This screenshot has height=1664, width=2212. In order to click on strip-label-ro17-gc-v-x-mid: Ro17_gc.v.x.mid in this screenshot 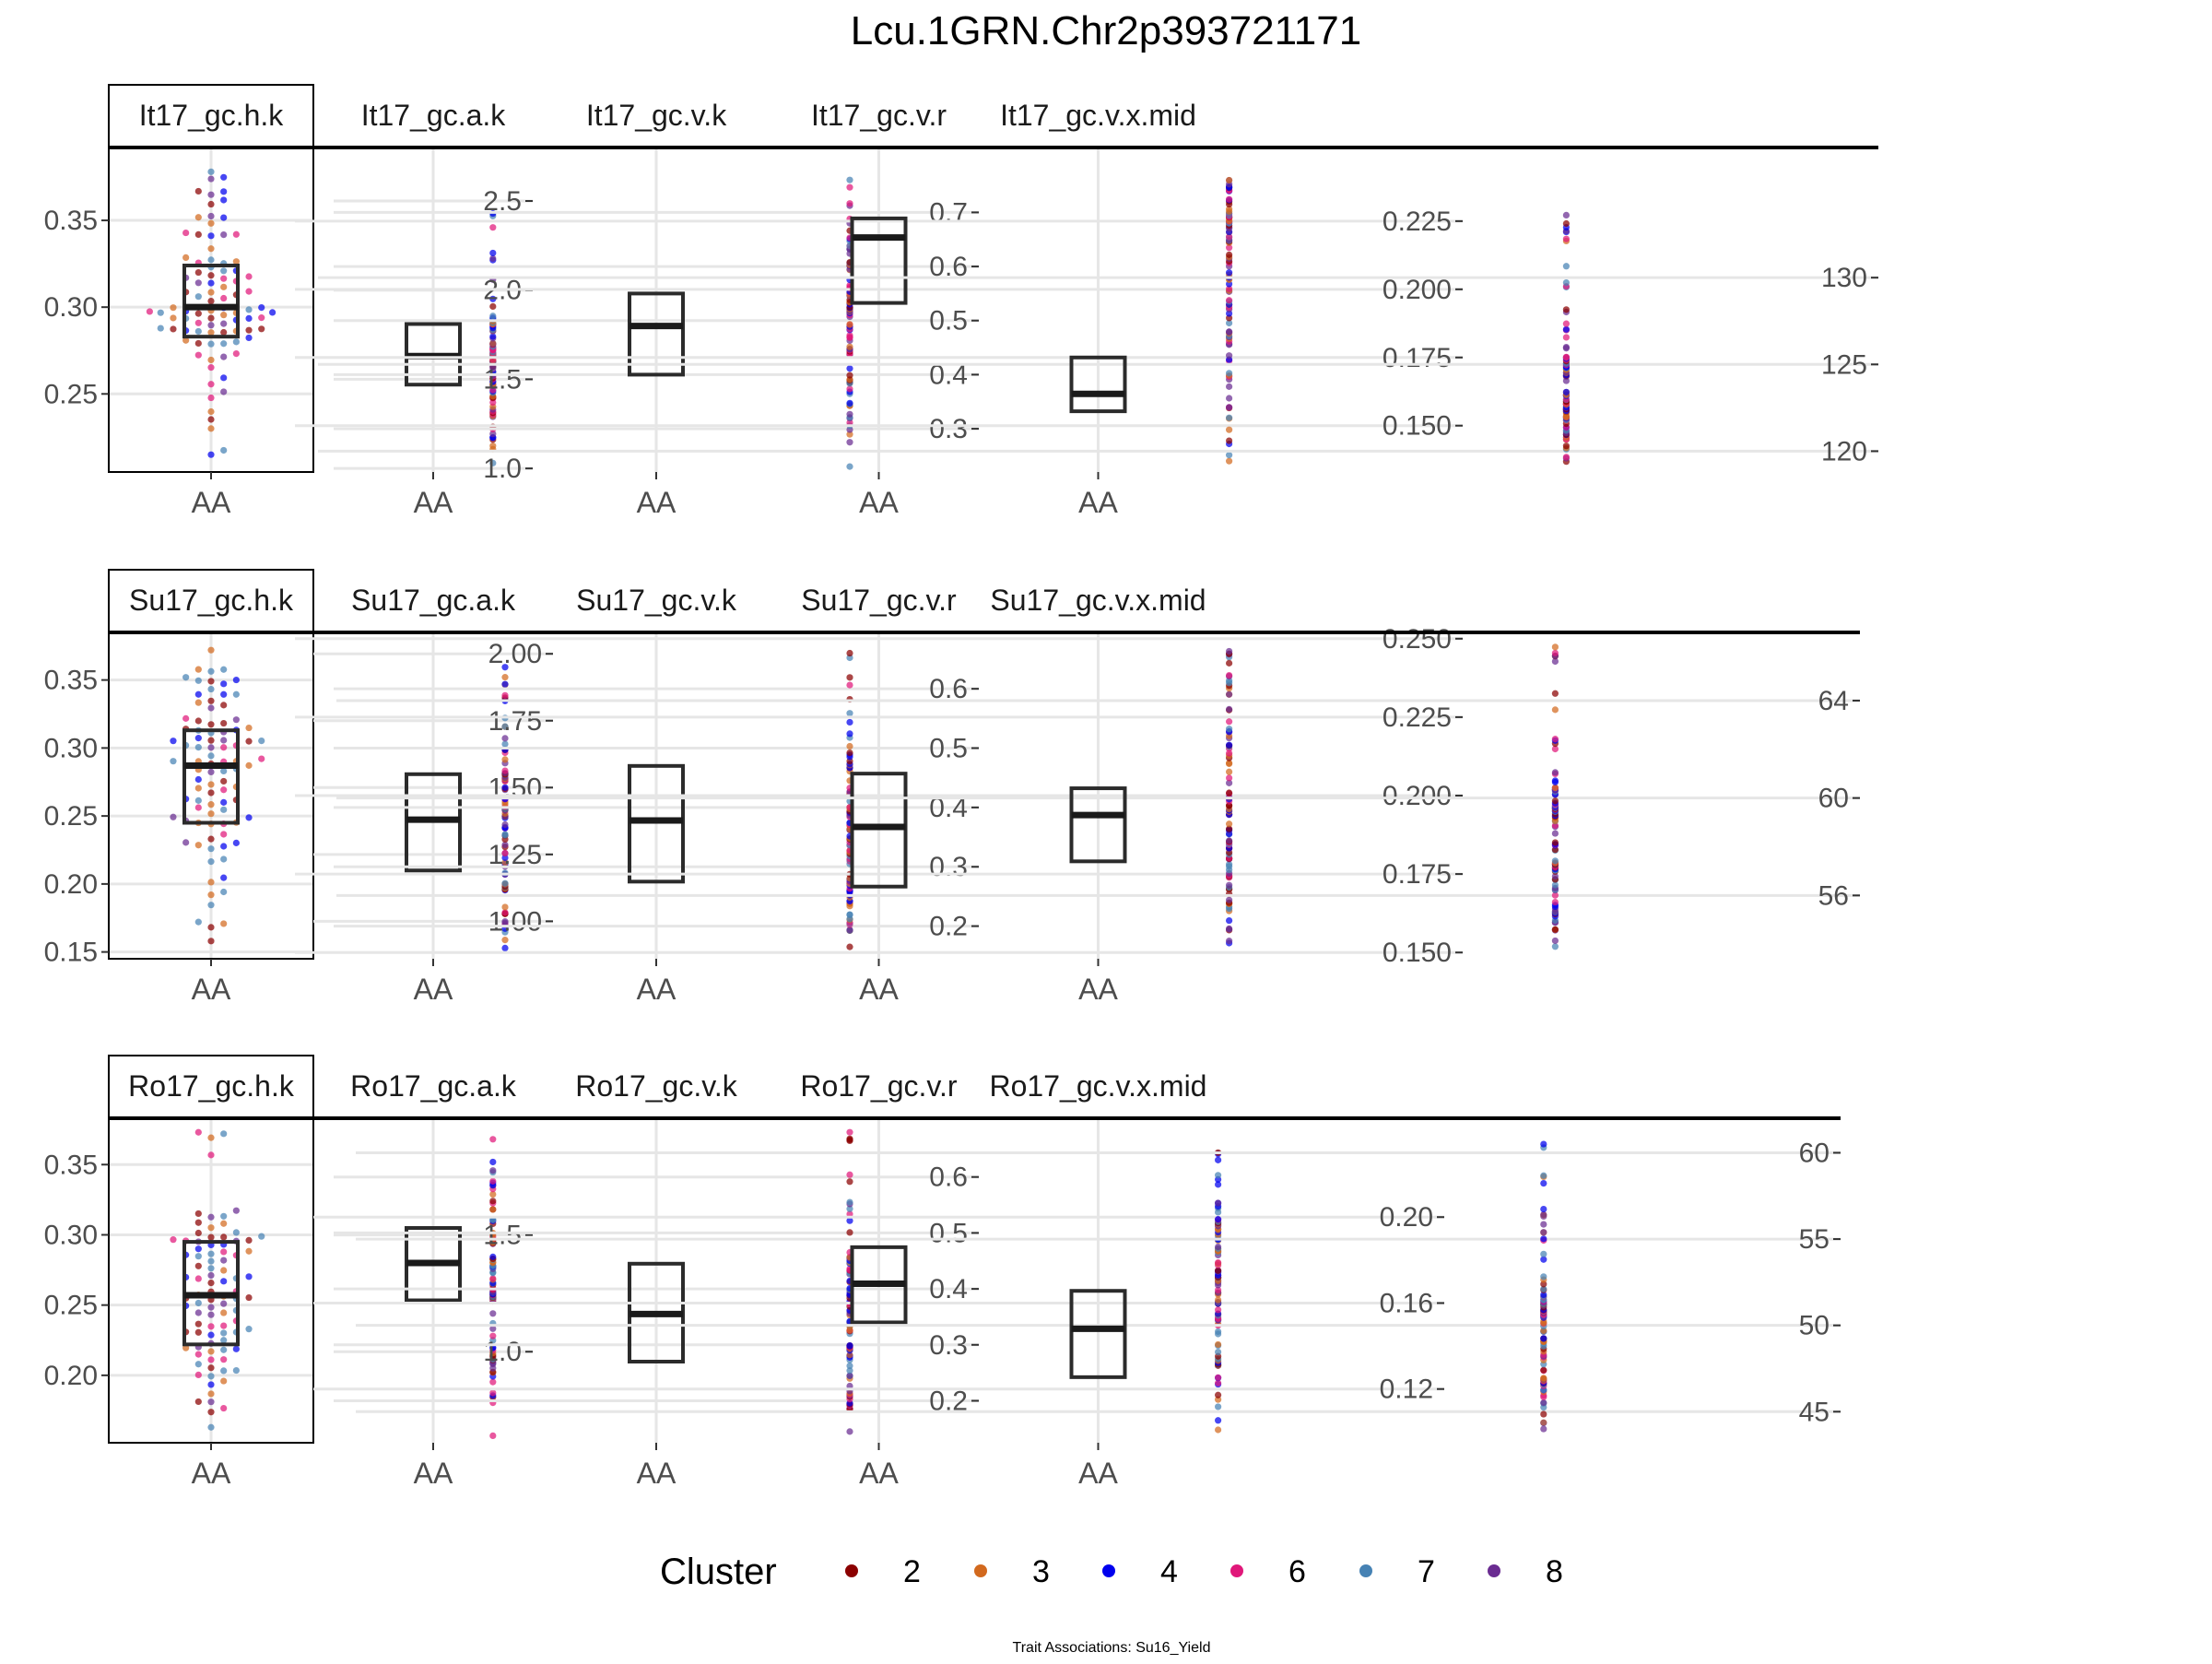, I will do `click(1098, 1086)`.